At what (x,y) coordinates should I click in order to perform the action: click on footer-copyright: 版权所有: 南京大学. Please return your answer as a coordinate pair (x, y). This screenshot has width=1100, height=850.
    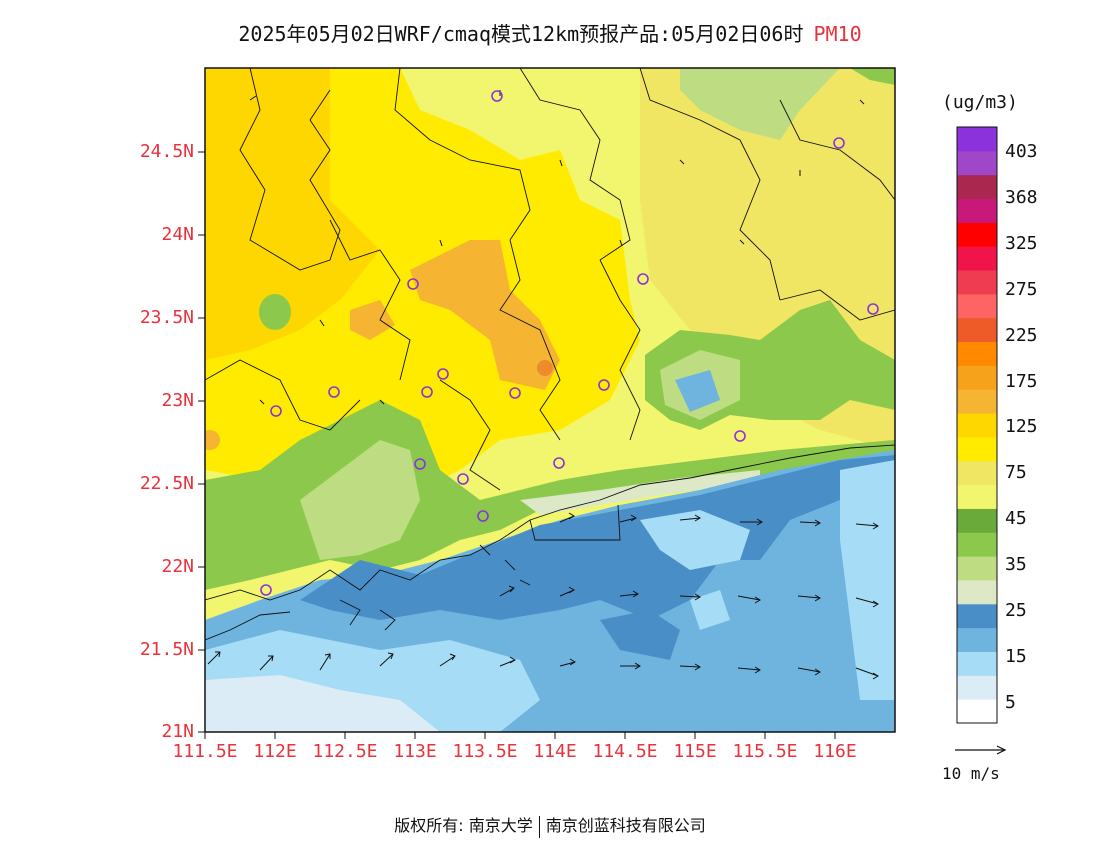
    Looking at the image, I should click on (463, 825).